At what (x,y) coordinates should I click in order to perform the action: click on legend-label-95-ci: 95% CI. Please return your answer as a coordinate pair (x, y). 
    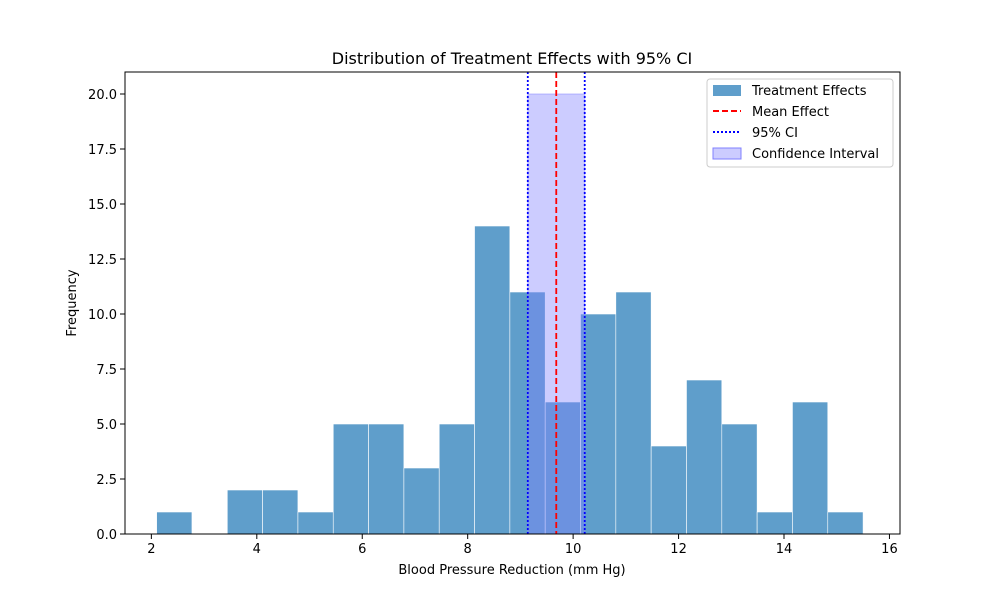
    Looking at the image, I should click on (775, 133).